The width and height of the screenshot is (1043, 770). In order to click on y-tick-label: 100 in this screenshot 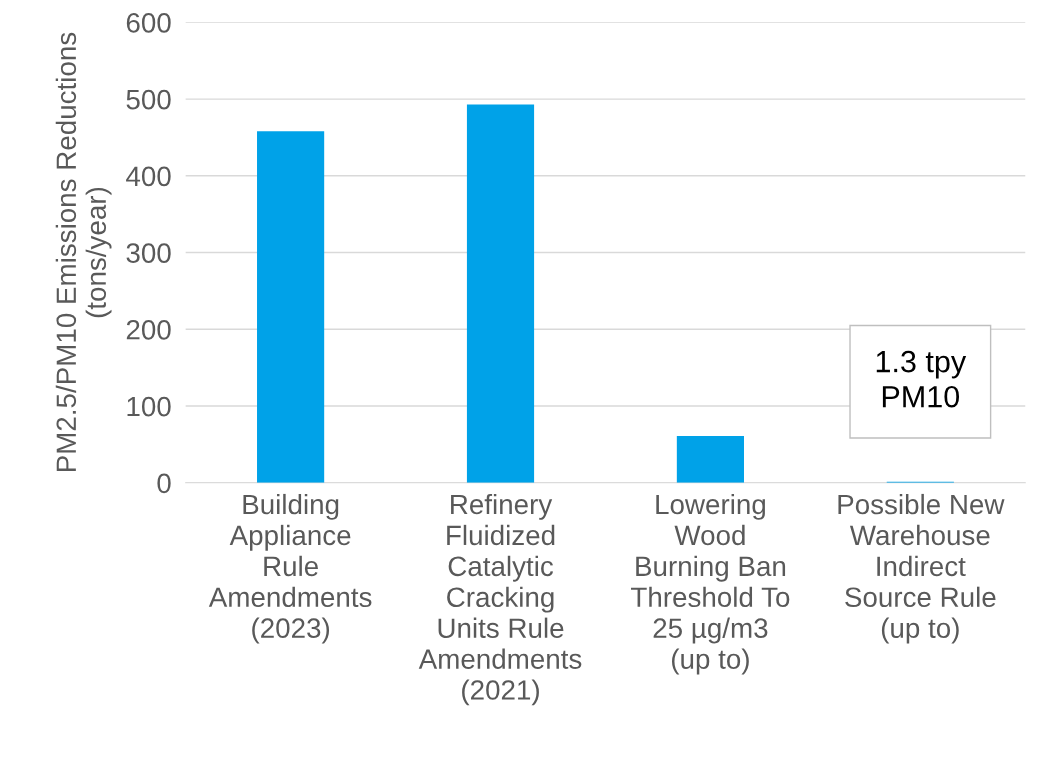, I will do `click(149, 406)`.